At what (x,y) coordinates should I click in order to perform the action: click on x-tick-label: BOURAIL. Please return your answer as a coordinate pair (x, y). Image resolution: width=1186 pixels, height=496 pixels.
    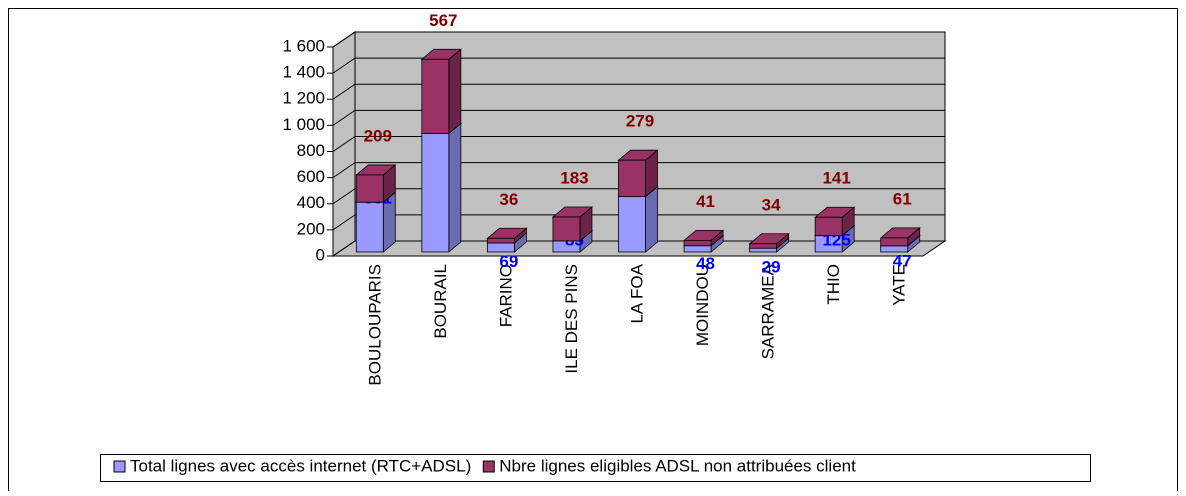
    Looking at the image, I should click on (440, 301).